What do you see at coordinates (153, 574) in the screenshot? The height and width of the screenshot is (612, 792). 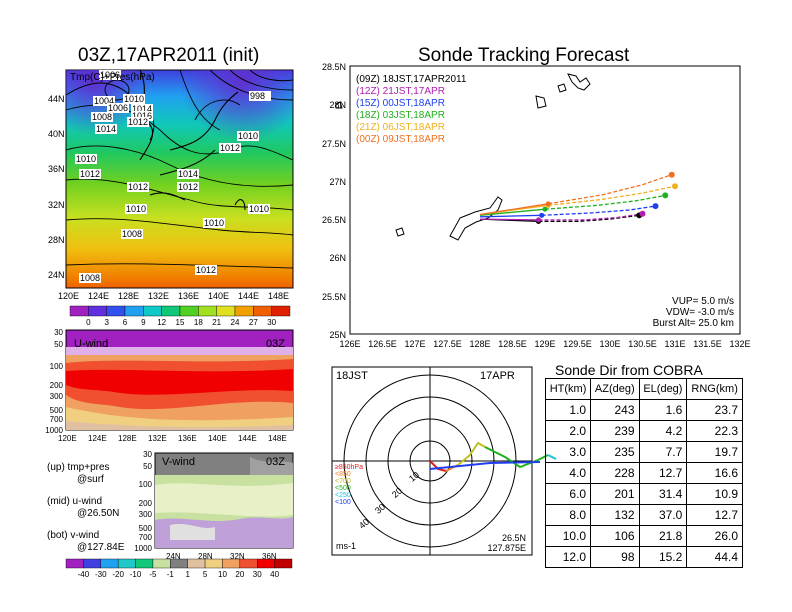 I see `colorbar-tick: -5` at bounding box center [153, 574].